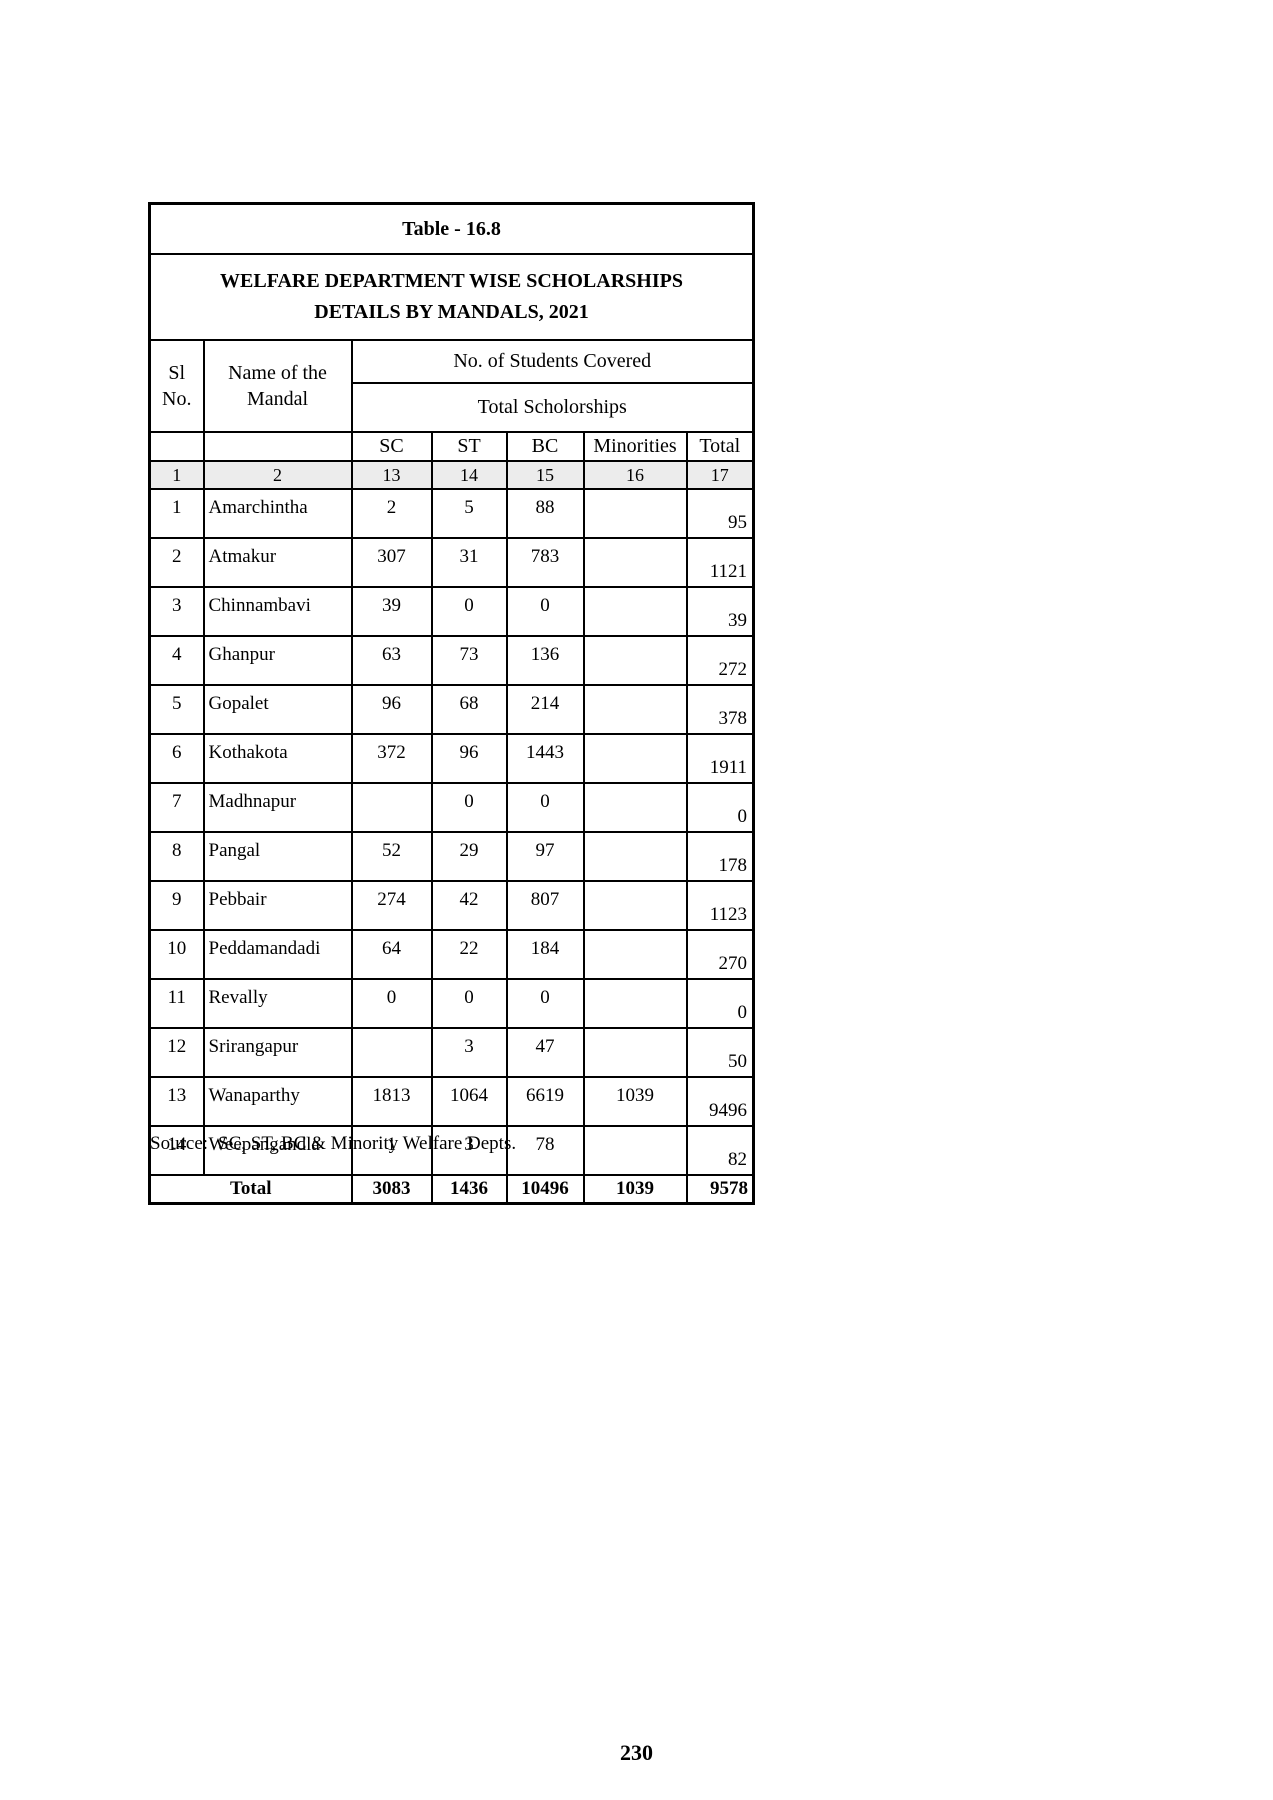 The width and height of the screenshot is (1273, 1800). What do you see at coordinates (176, 905) in the screenshot?
I see `row-sl-no: 9` at bounding box center [176, 905].